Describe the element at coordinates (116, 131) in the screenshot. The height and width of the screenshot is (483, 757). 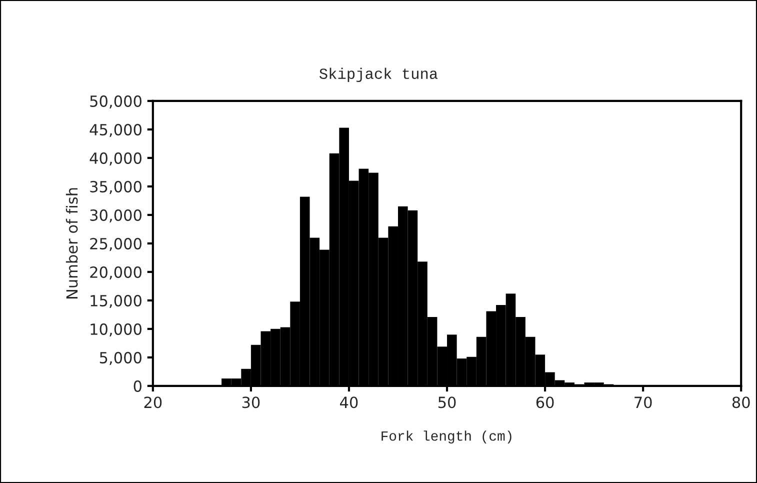
I see `y-tick-label: 45,000` at that location.